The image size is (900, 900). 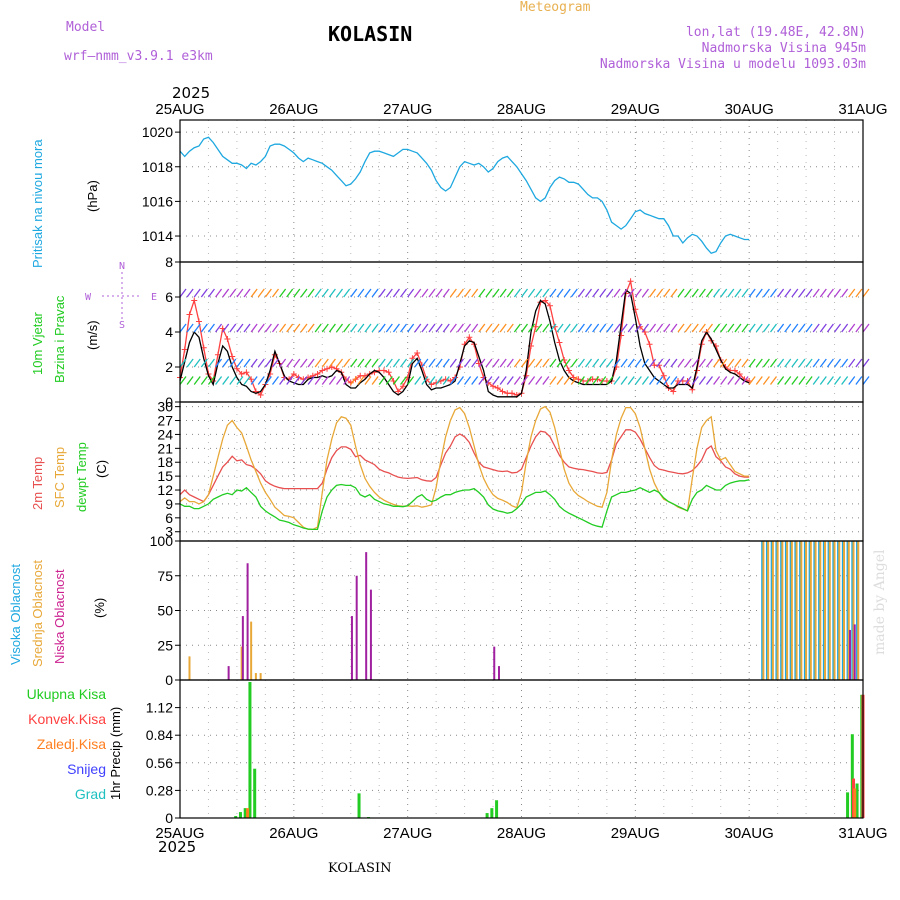 I want to click on time-tick-top: 26AUG, so click(x=293, y=109).